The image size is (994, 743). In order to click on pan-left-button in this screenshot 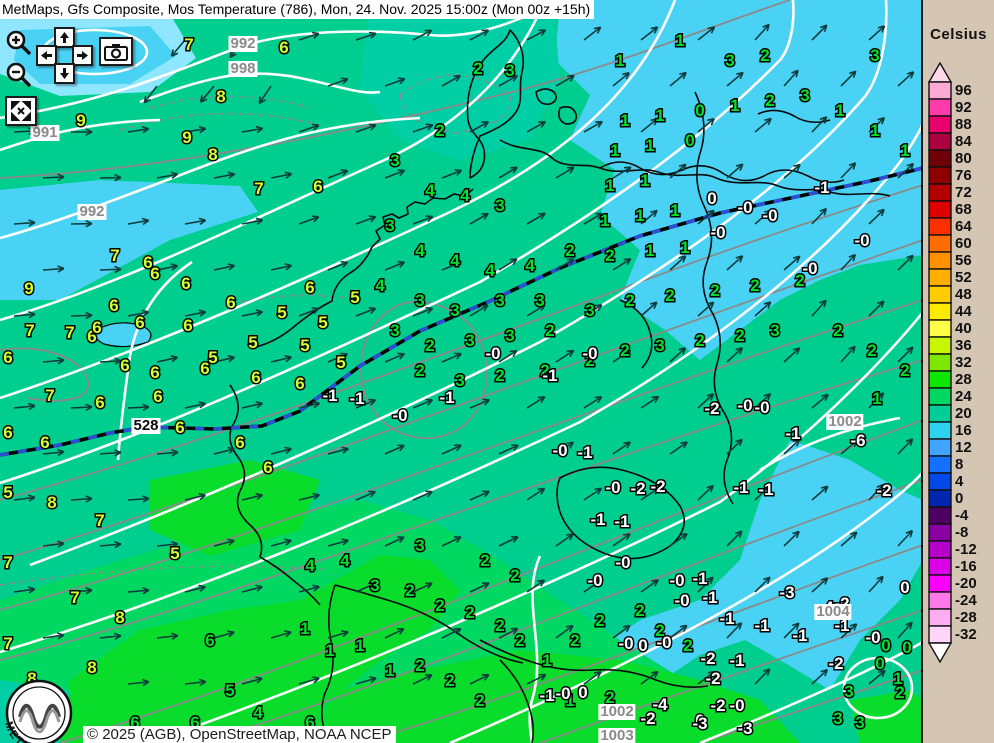, I will do `click(46, 55)`.